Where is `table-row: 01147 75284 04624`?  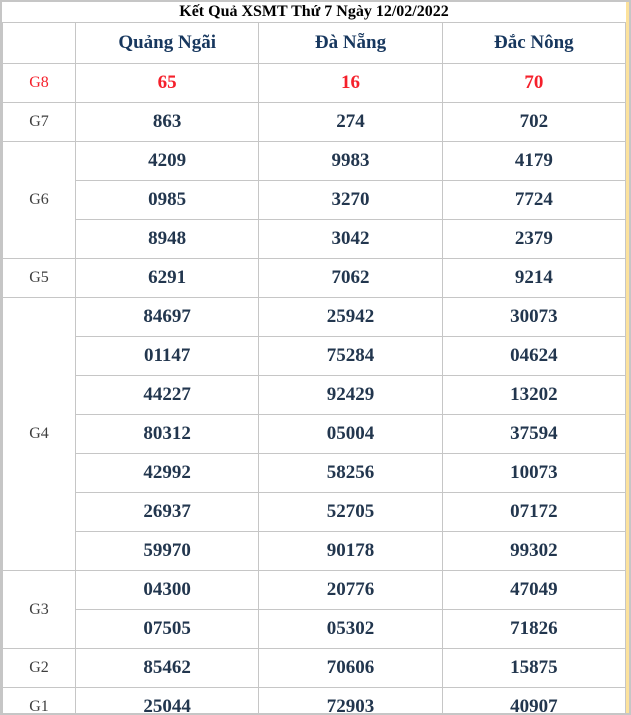 table-row: 01147 75284 04624 is located at coordinates (315, 356).